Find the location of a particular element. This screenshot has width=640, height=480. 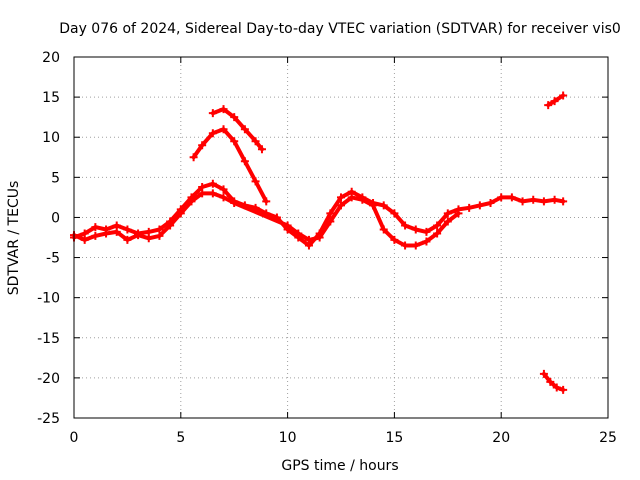

y-tick-label: -5 is located at coordinates (53, 259).